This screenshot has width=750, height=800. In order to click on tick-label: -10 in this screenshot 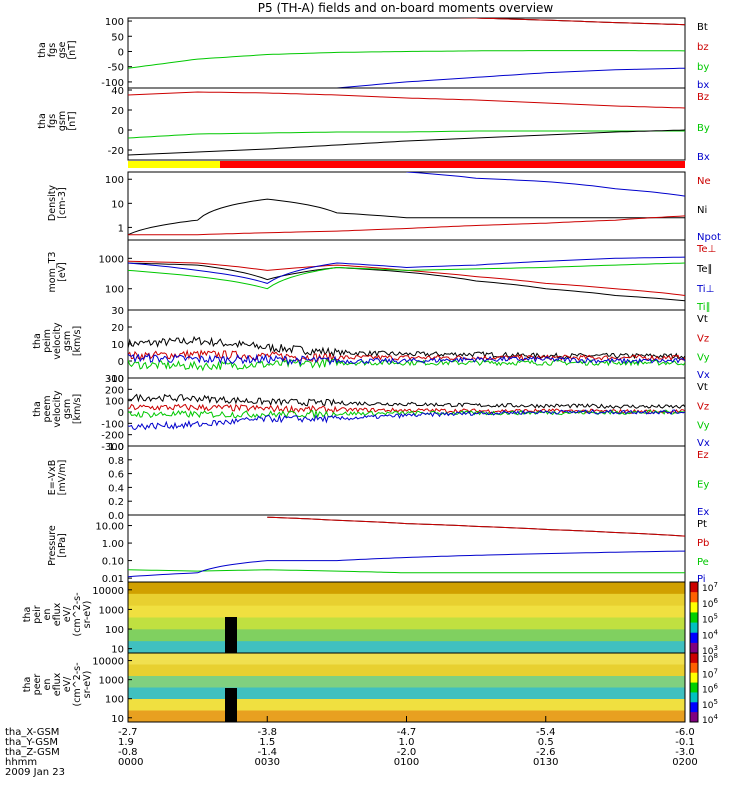, I will do `click(116, 379)`.